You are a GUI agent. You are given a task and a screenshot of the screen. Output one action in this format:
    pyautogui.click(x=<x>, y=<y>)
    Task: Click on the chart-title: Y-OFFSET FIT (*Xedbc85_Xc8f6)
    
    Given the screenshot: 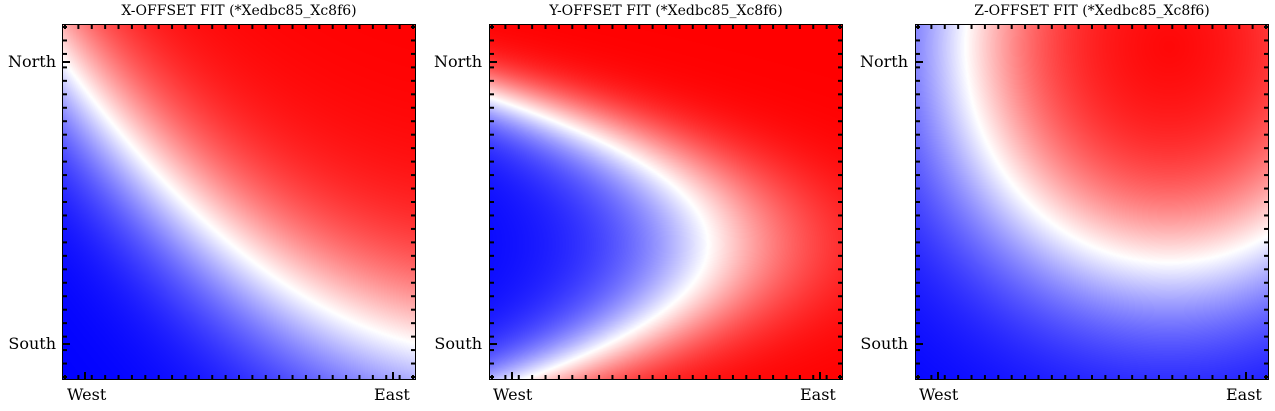 What is the action you would take?
    pyautogui.click(x=666, y=11)
    